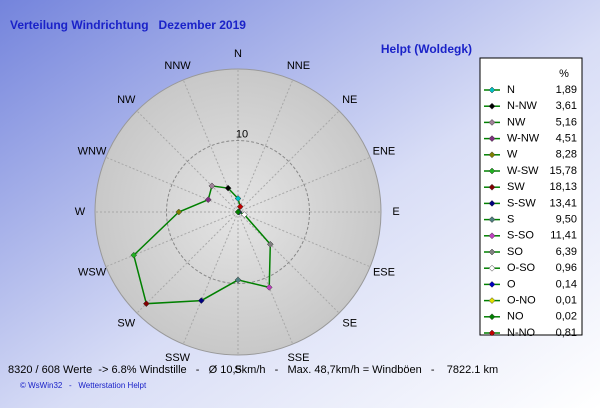 This screenshot has width=600, height=408. Describe the element at coordinates (515, 252) in the screenshot. I see `legend-label: SO` at that location.